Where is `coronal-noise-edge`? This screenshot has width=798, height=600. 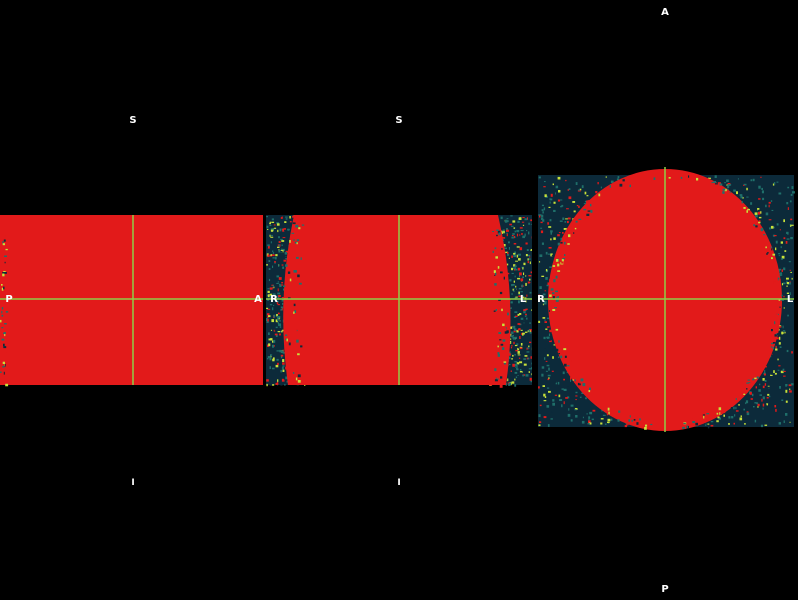 coronal-noise-edge is located at coordinates (399, 301).